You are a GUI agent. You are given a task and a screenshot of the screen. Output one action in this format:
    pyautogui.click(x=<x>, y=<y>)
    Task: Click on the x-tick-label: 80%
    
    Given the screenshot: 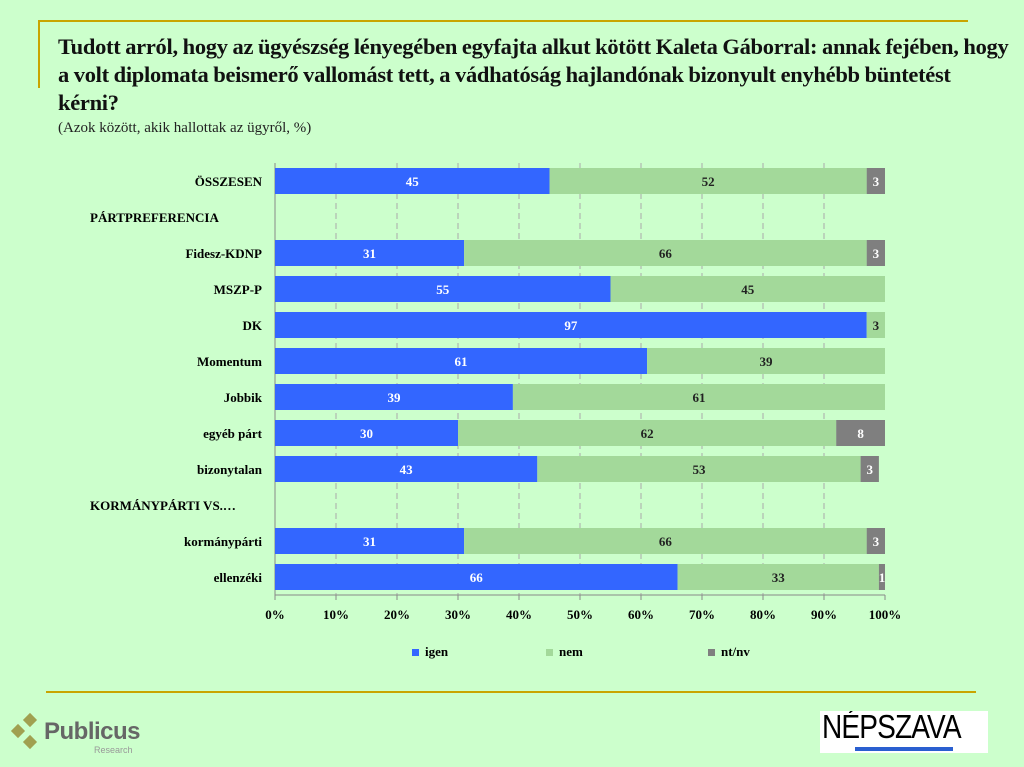 What is the action you would take?
    pyautogui.click(x=763, y=614)
    